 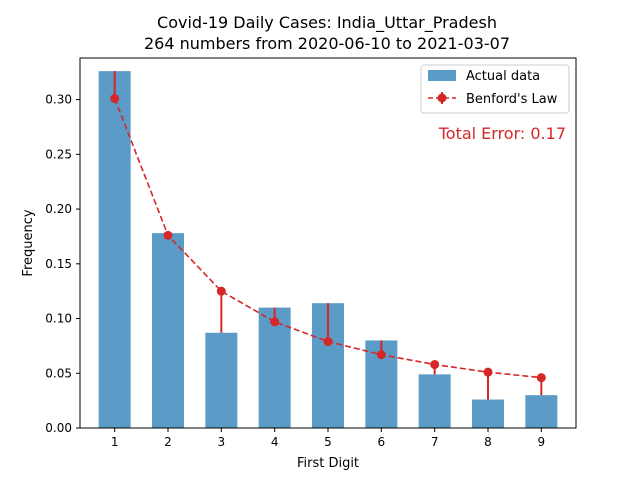 What do you see at coordinates (222, 442) in the screenshot?
I see `x-tick-label-3: 3` at bounding box center [222, 442].